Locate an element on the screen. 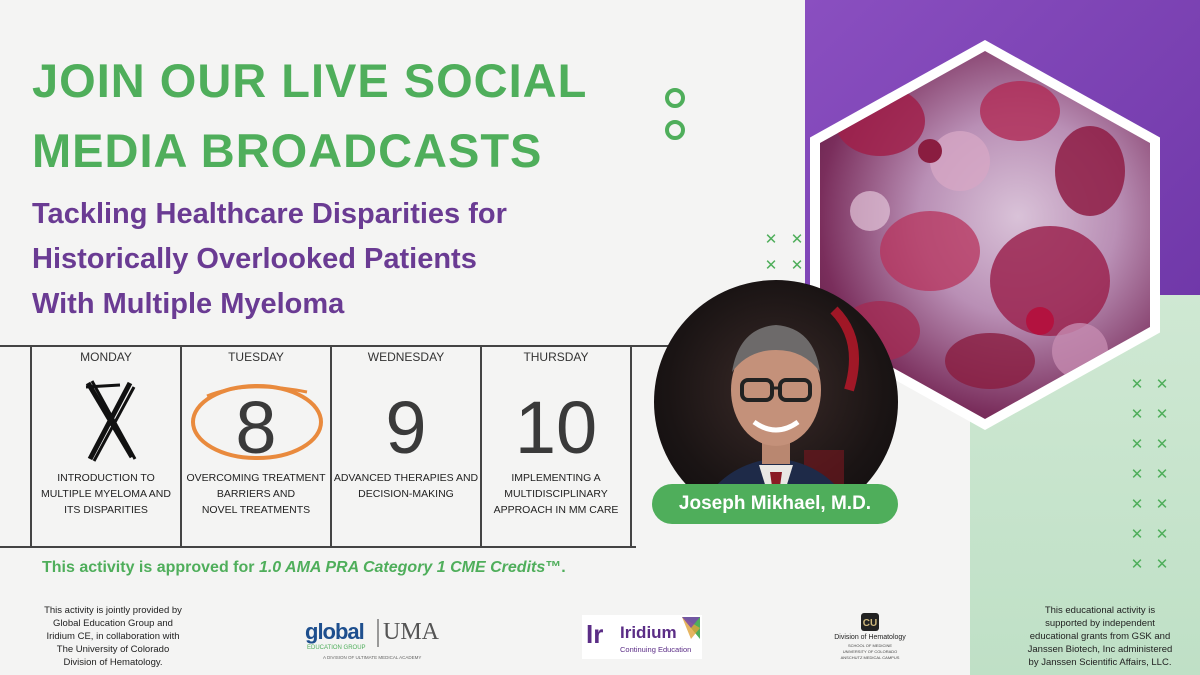 This screenshot has width=1200, height=675. calendar-top-line is located at coordinates (336, 346).